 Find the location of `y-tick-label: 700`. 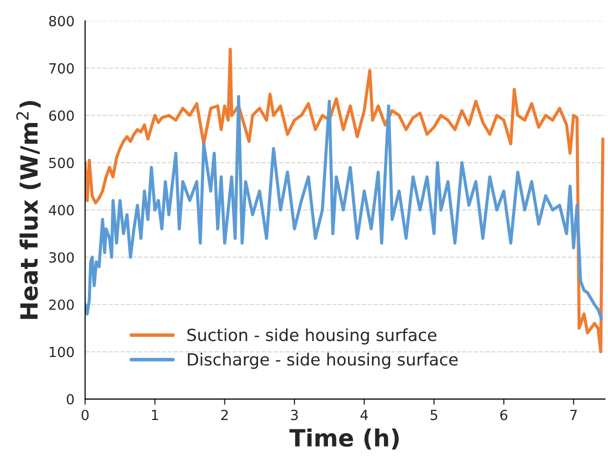

y-tick-label: 700 is located at coordinates (61, 68).